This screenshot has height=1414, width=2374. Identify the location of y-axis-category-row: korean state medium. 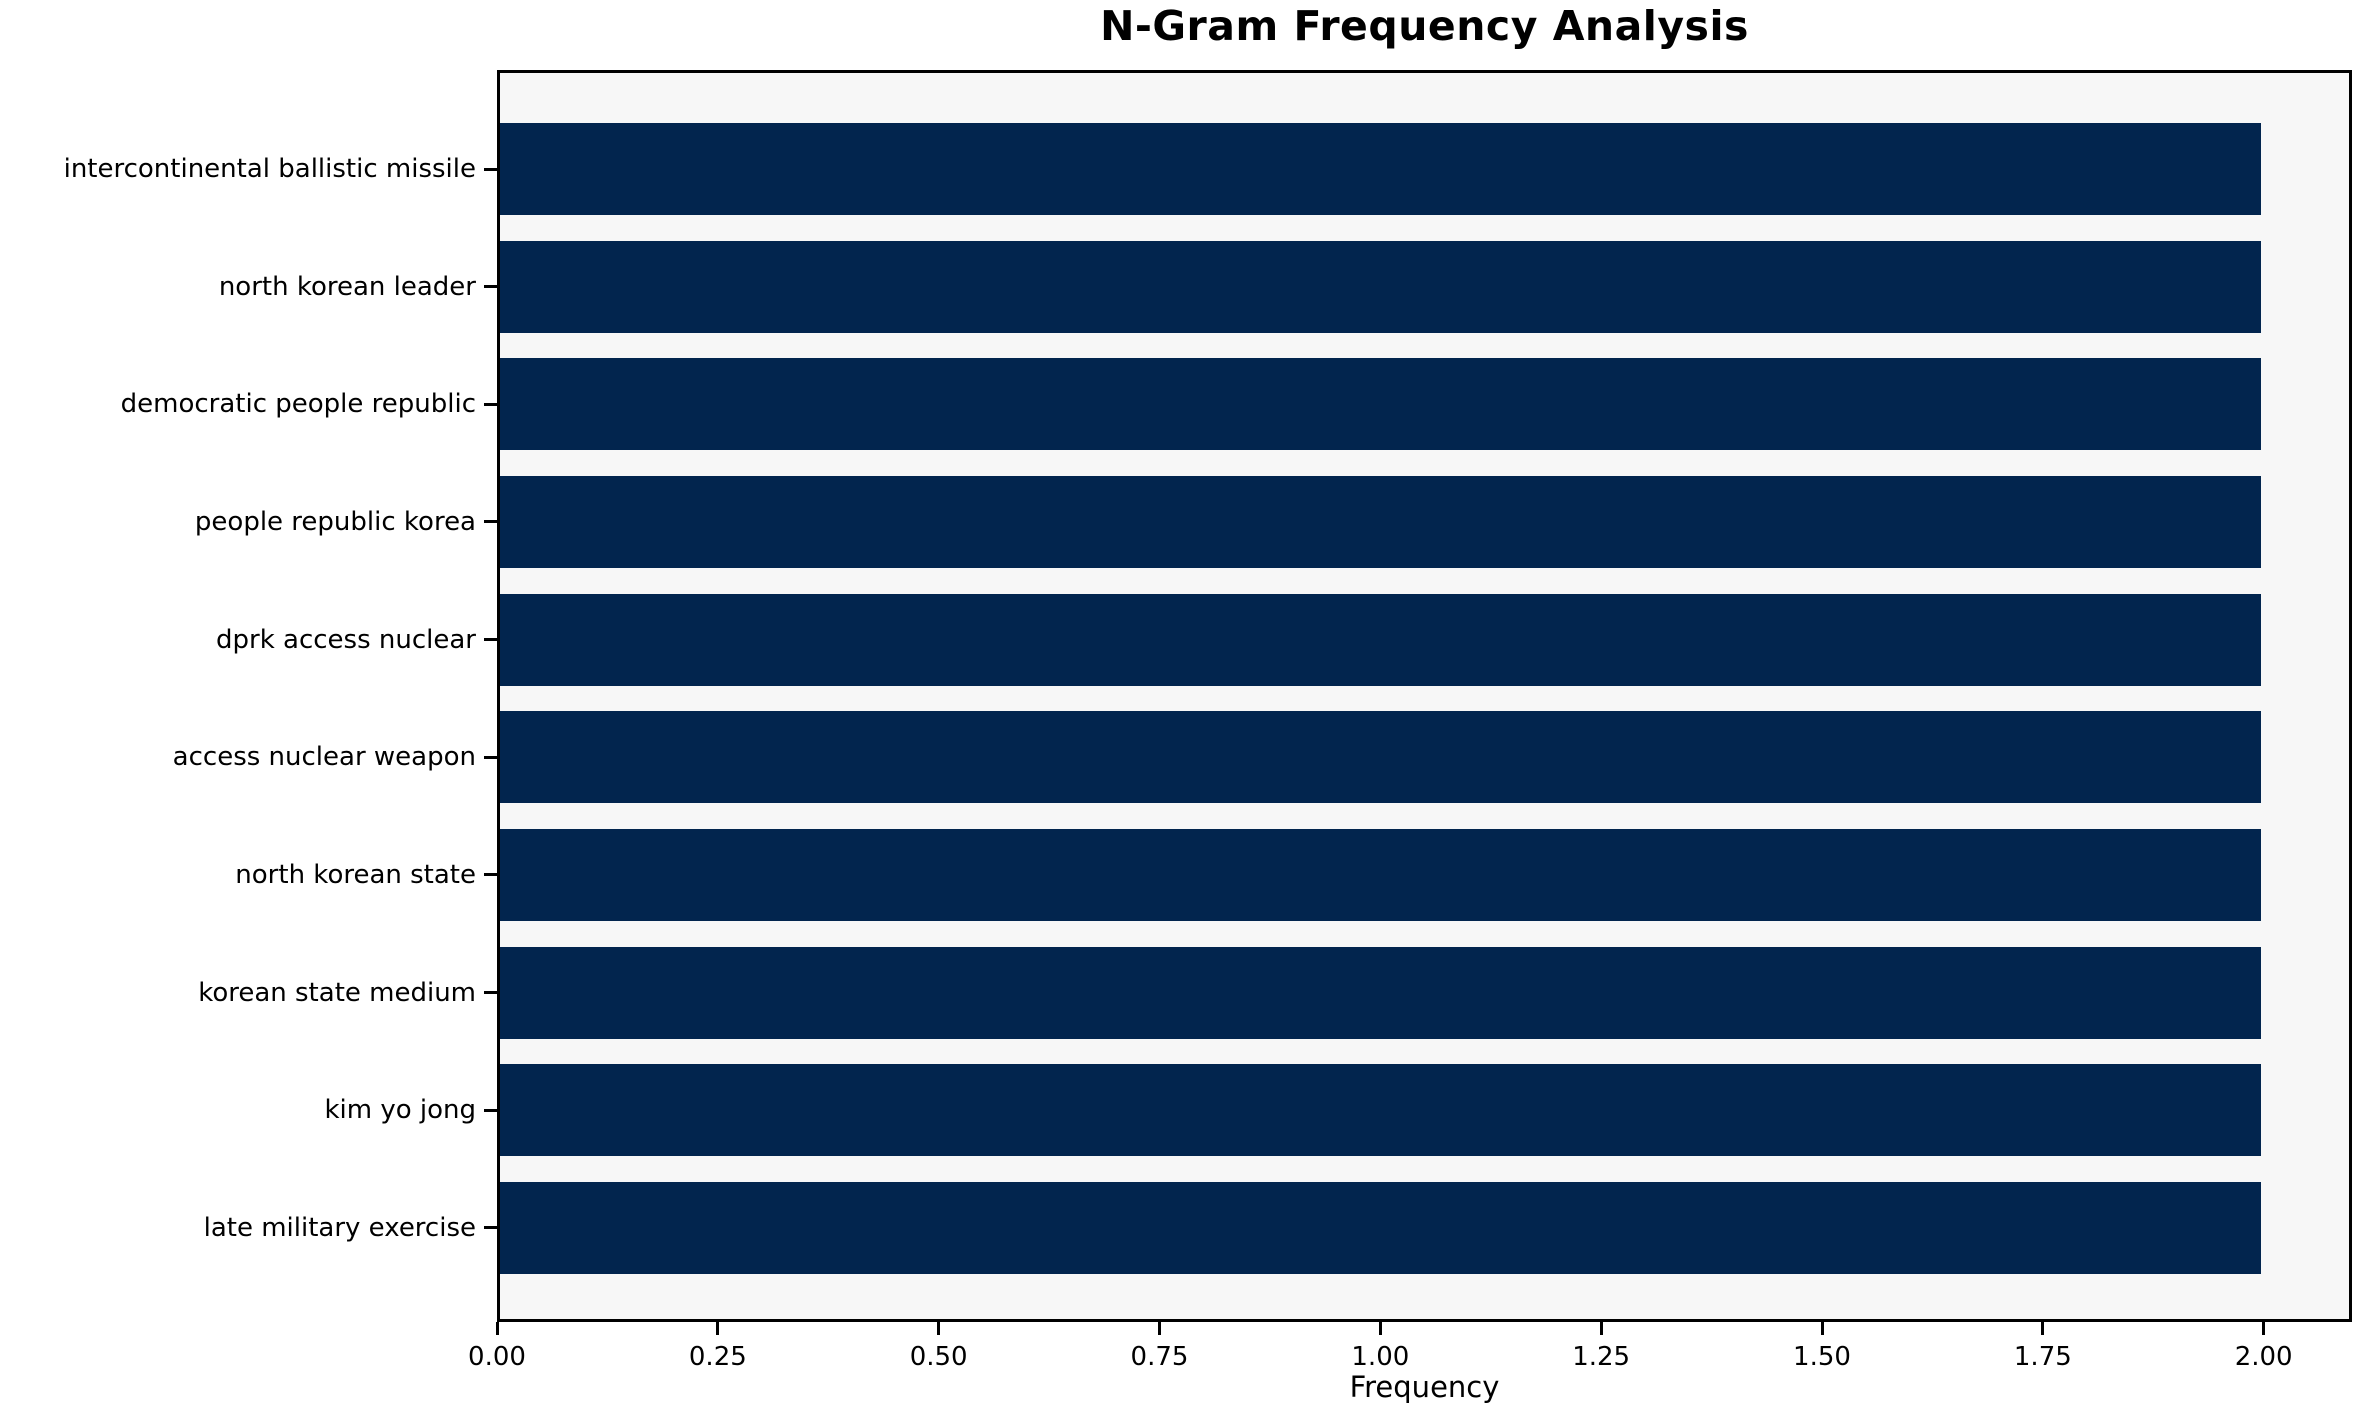
(248, 993).